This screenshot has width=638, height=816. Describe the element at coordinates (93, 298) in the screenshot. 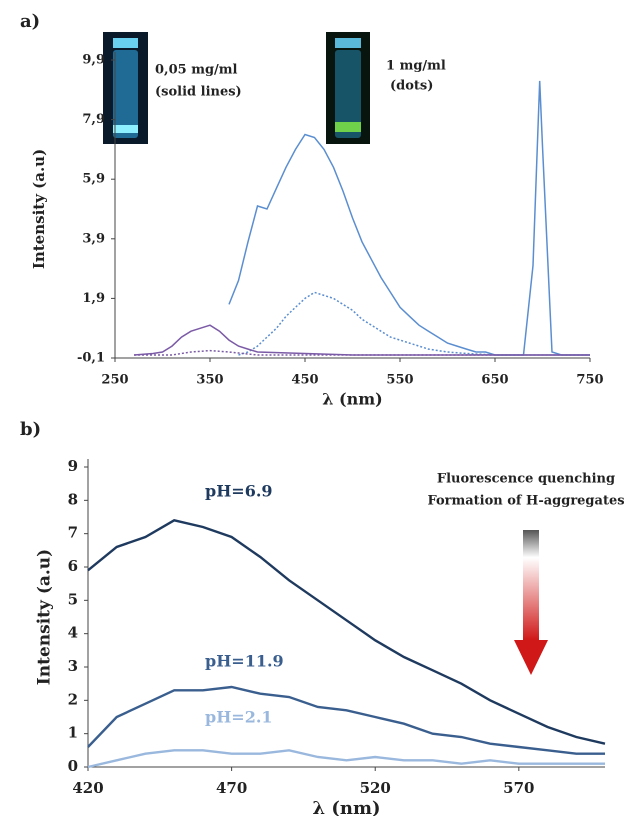

I see `y-tick-label: 1,9` at that location.